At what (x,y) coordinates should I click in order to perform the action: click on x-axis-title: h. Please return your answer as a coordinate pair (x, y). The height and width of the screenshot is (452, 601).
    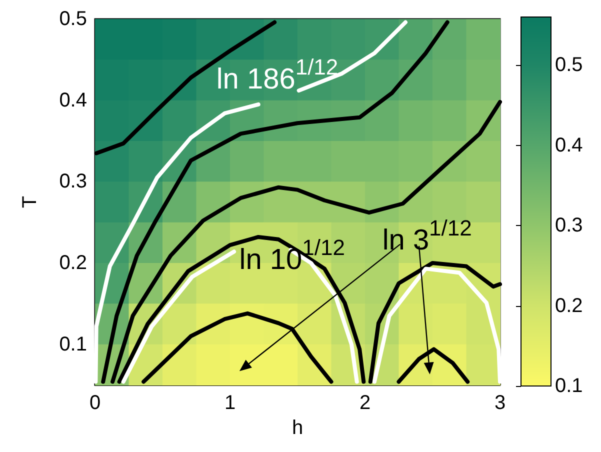
    Looking at the image, I should click on (298, 427).